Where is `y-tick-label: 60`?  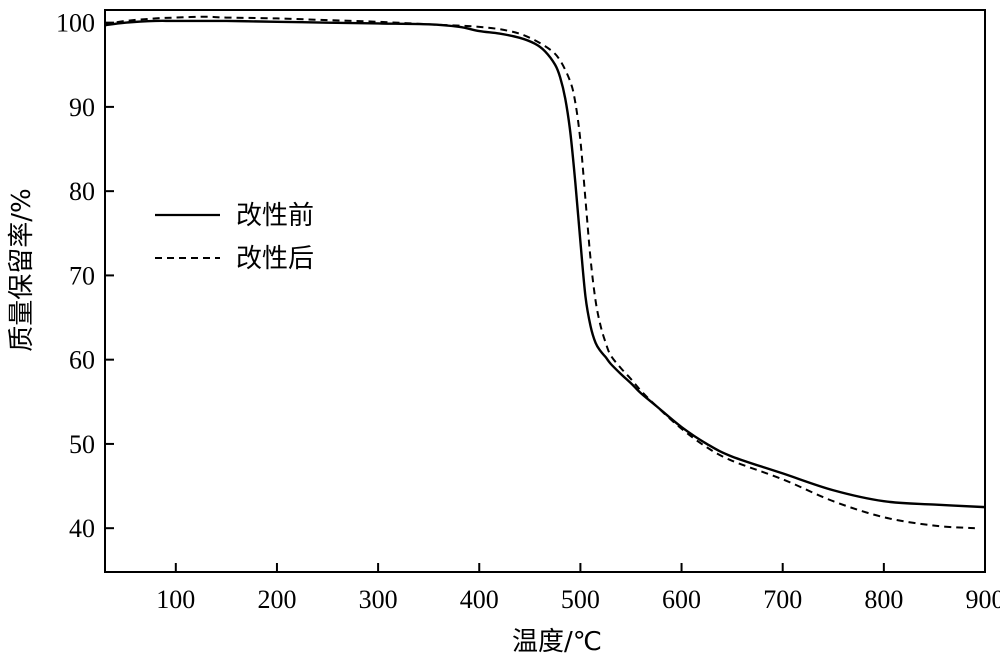
y-tick-label: 60 is located at coordinates (82, 360).